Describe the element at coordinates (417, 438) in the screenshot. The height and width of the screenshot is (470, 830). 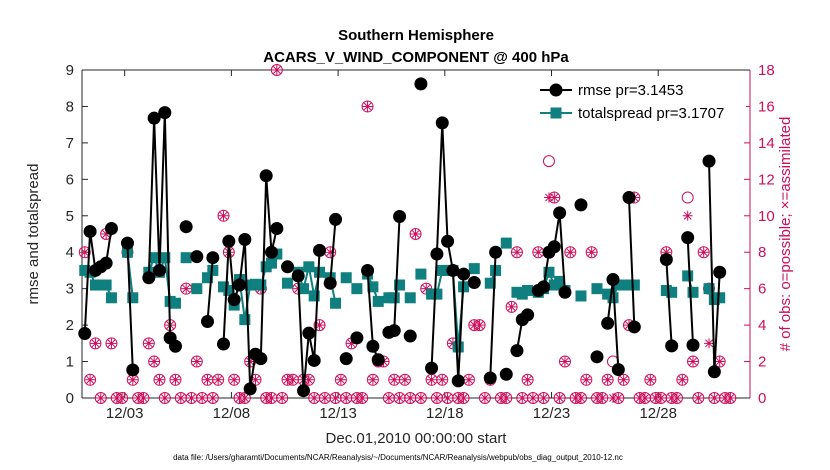
I see `x-axis-label: Dec.01,2010 00:00:00 start` at that location.